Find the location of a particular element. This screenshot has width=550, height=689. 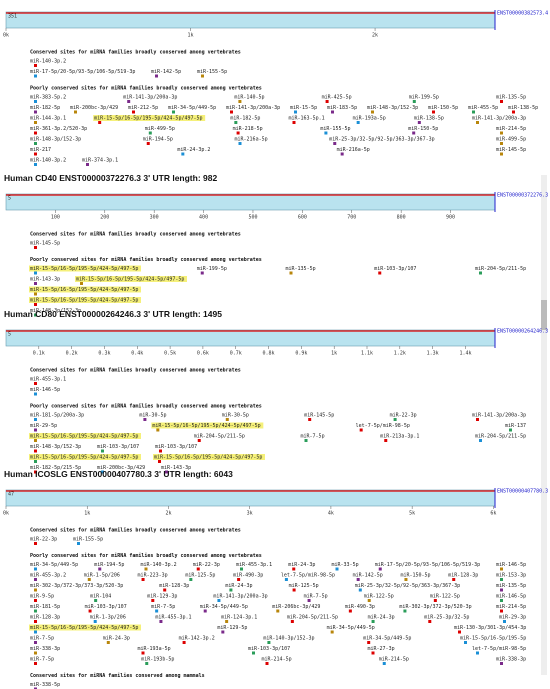

mirna-label: miR-206bc-3p/429 is located at coordinates (296, 607).